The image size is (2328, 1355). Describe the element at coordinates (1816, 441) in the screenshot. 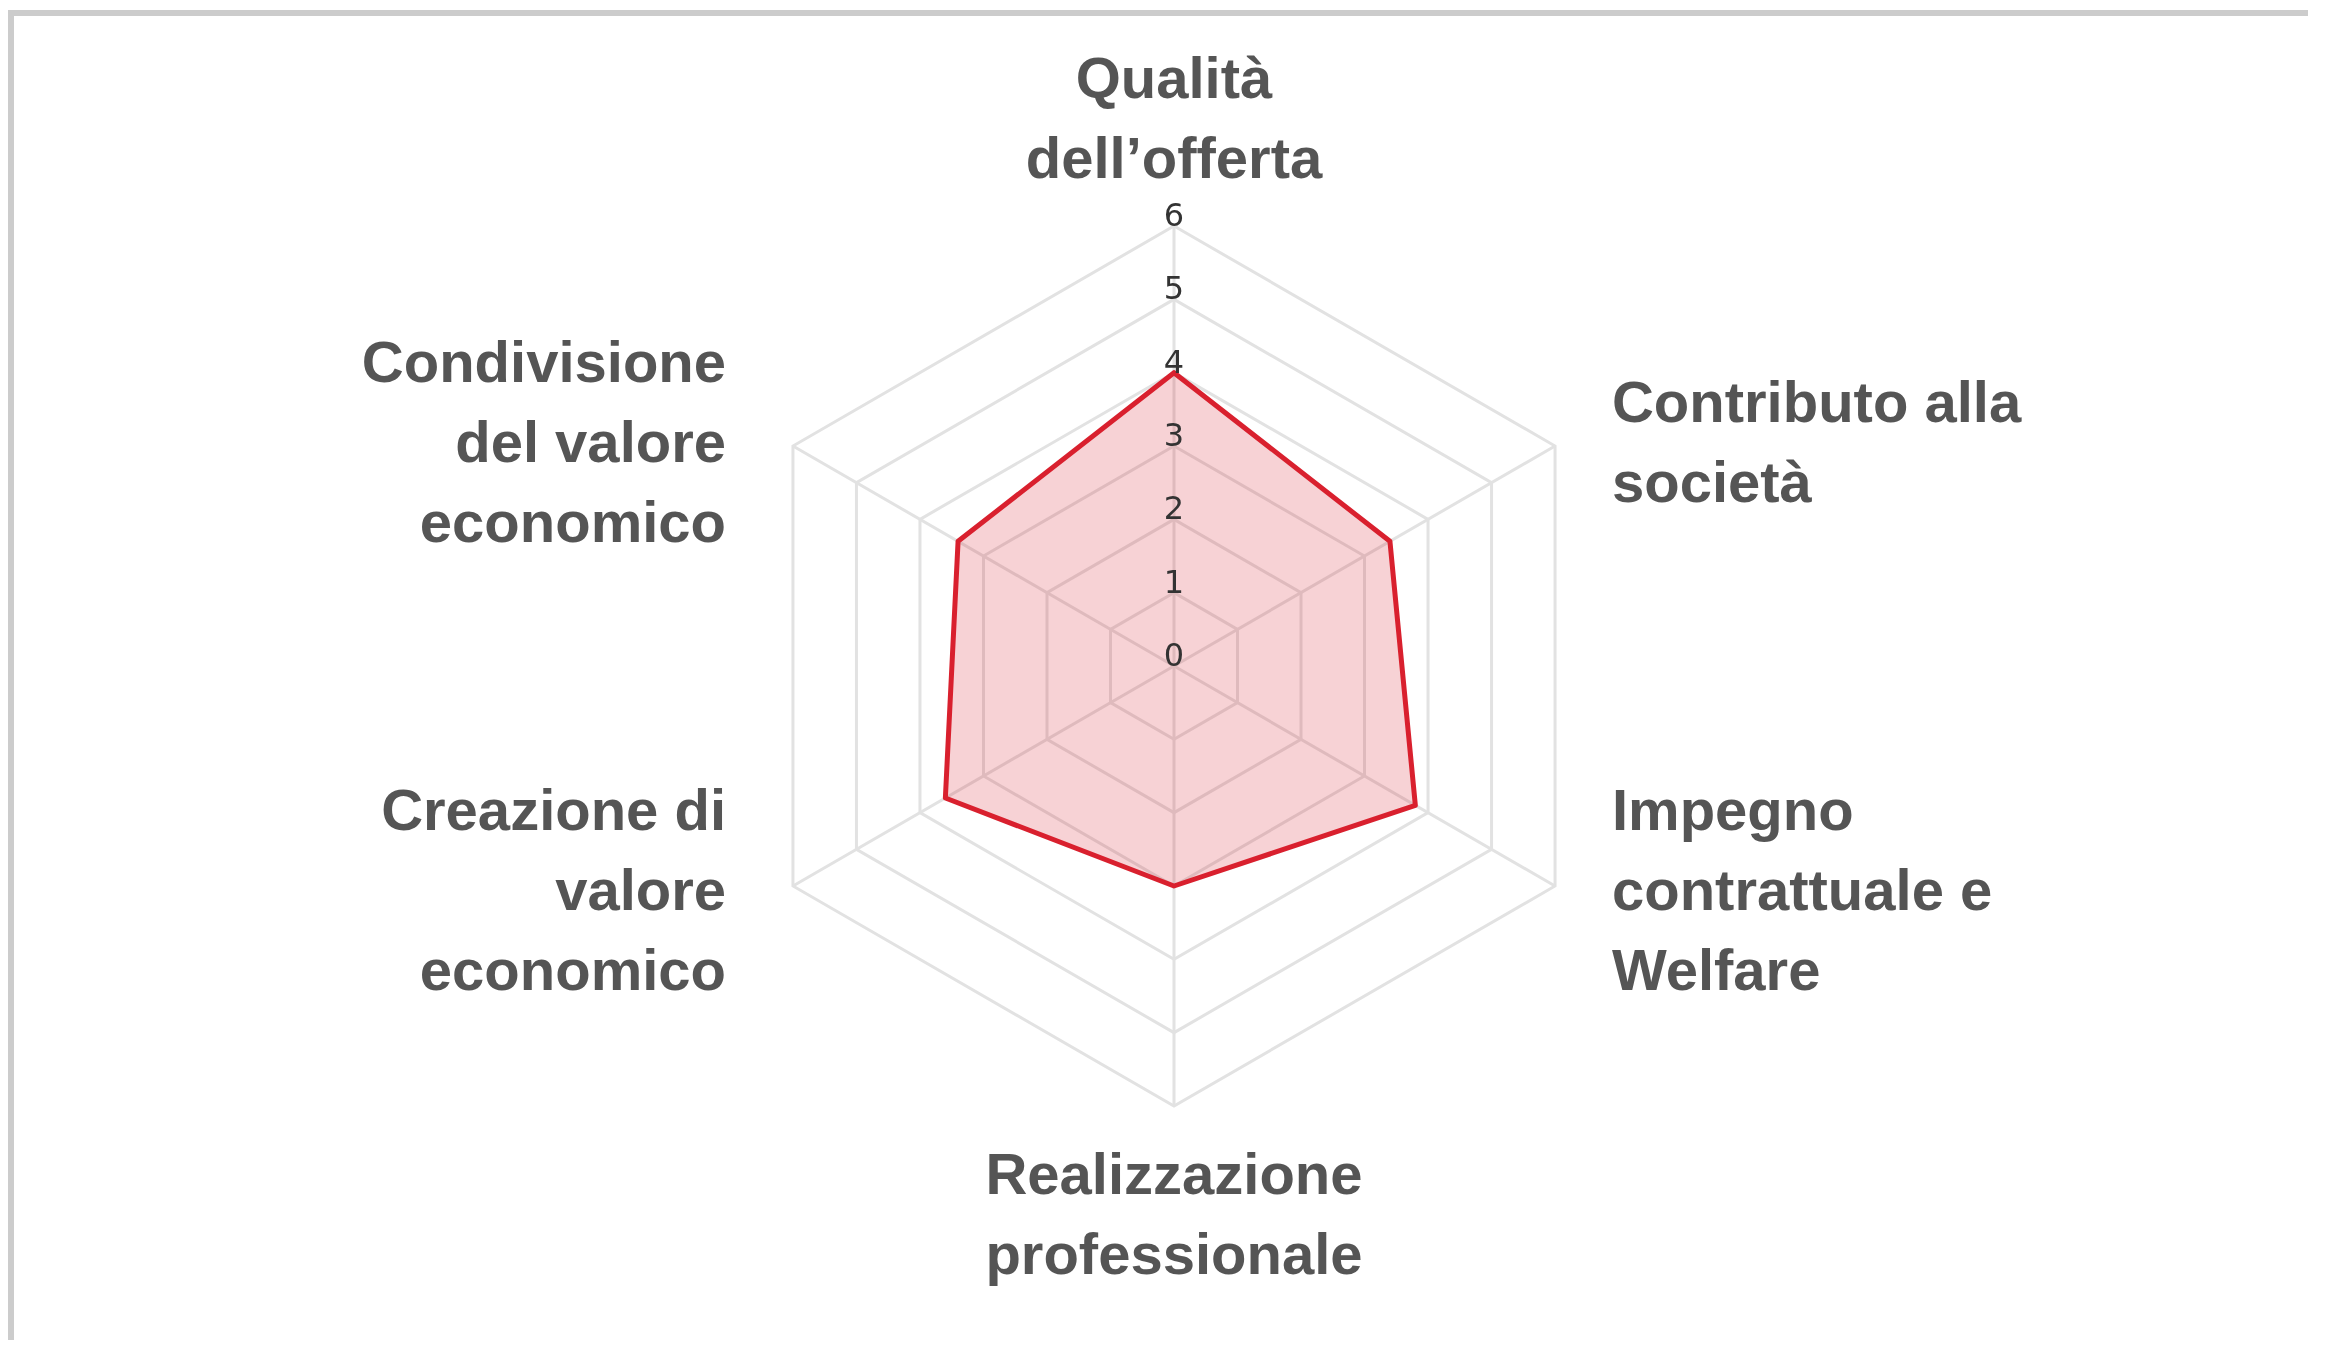

I see `spoke-label: Contributo alla società` at that location.